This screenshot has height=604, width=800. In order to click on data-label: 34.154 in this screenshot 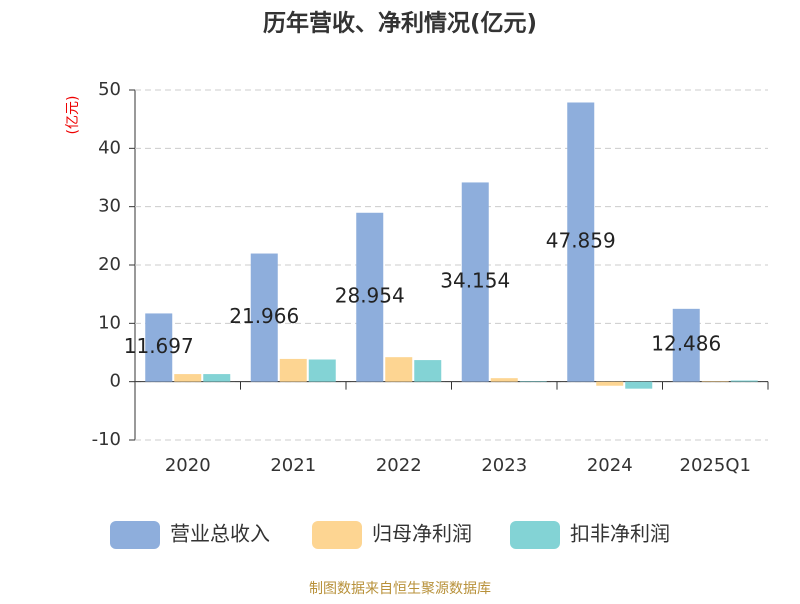, I will do `click(475, 281)`.